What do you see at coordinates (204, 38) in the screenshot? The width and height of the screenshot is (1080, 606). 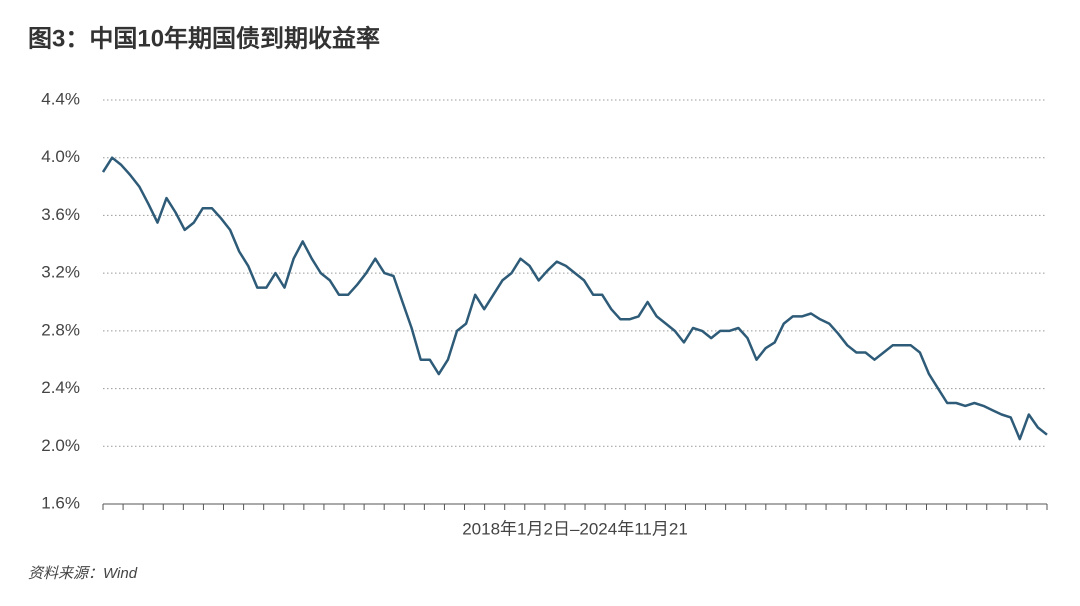 I see `chart-title: 图3：中国10年期国债到期收益率` at bounding box center [204, 38].